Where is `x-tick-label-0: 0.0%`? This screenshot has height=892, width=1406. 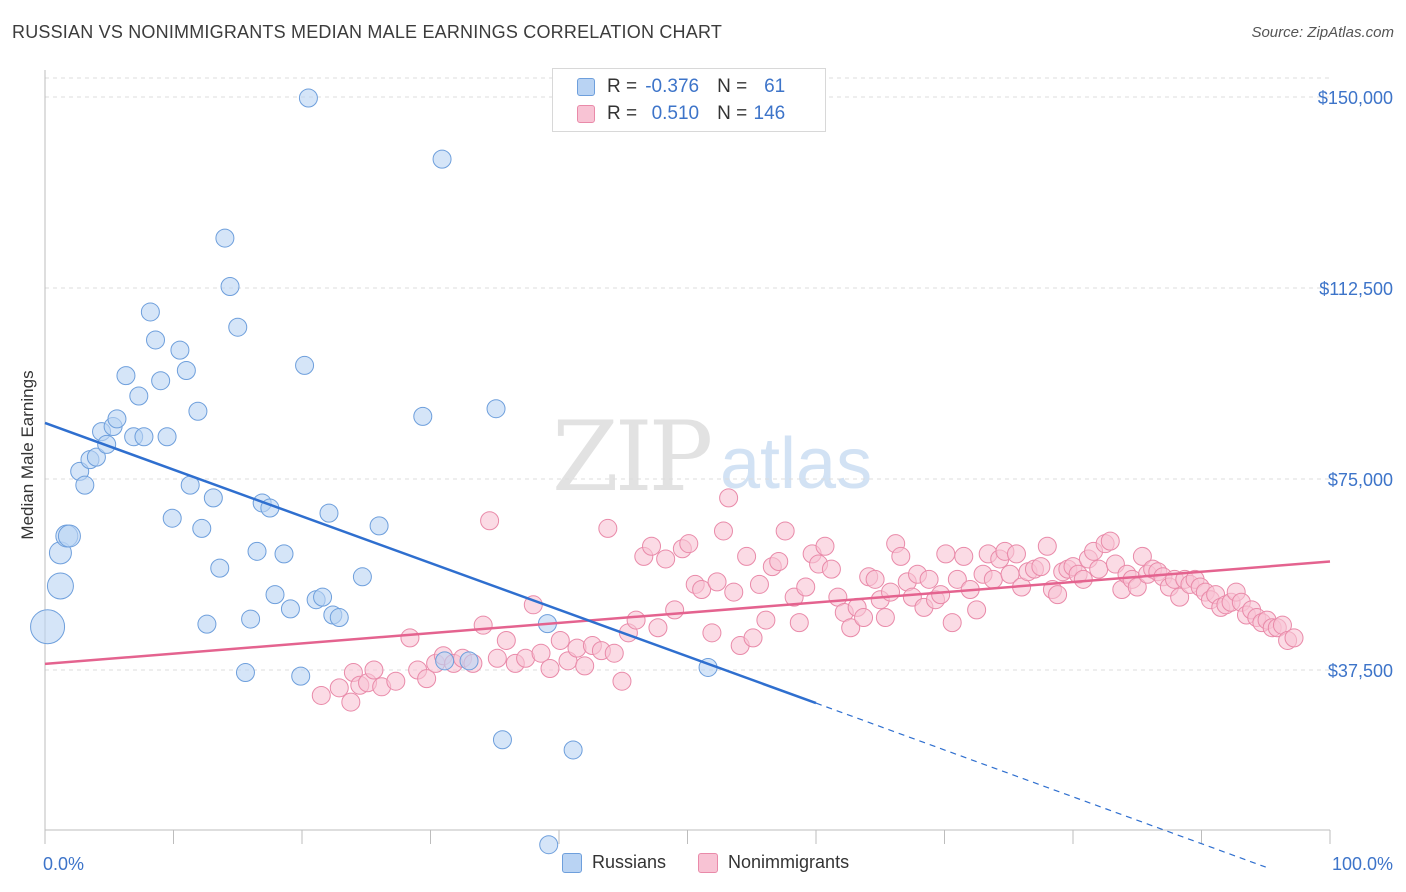
x-tick-label-0: 0.0% is located at coordinates (63, 864).